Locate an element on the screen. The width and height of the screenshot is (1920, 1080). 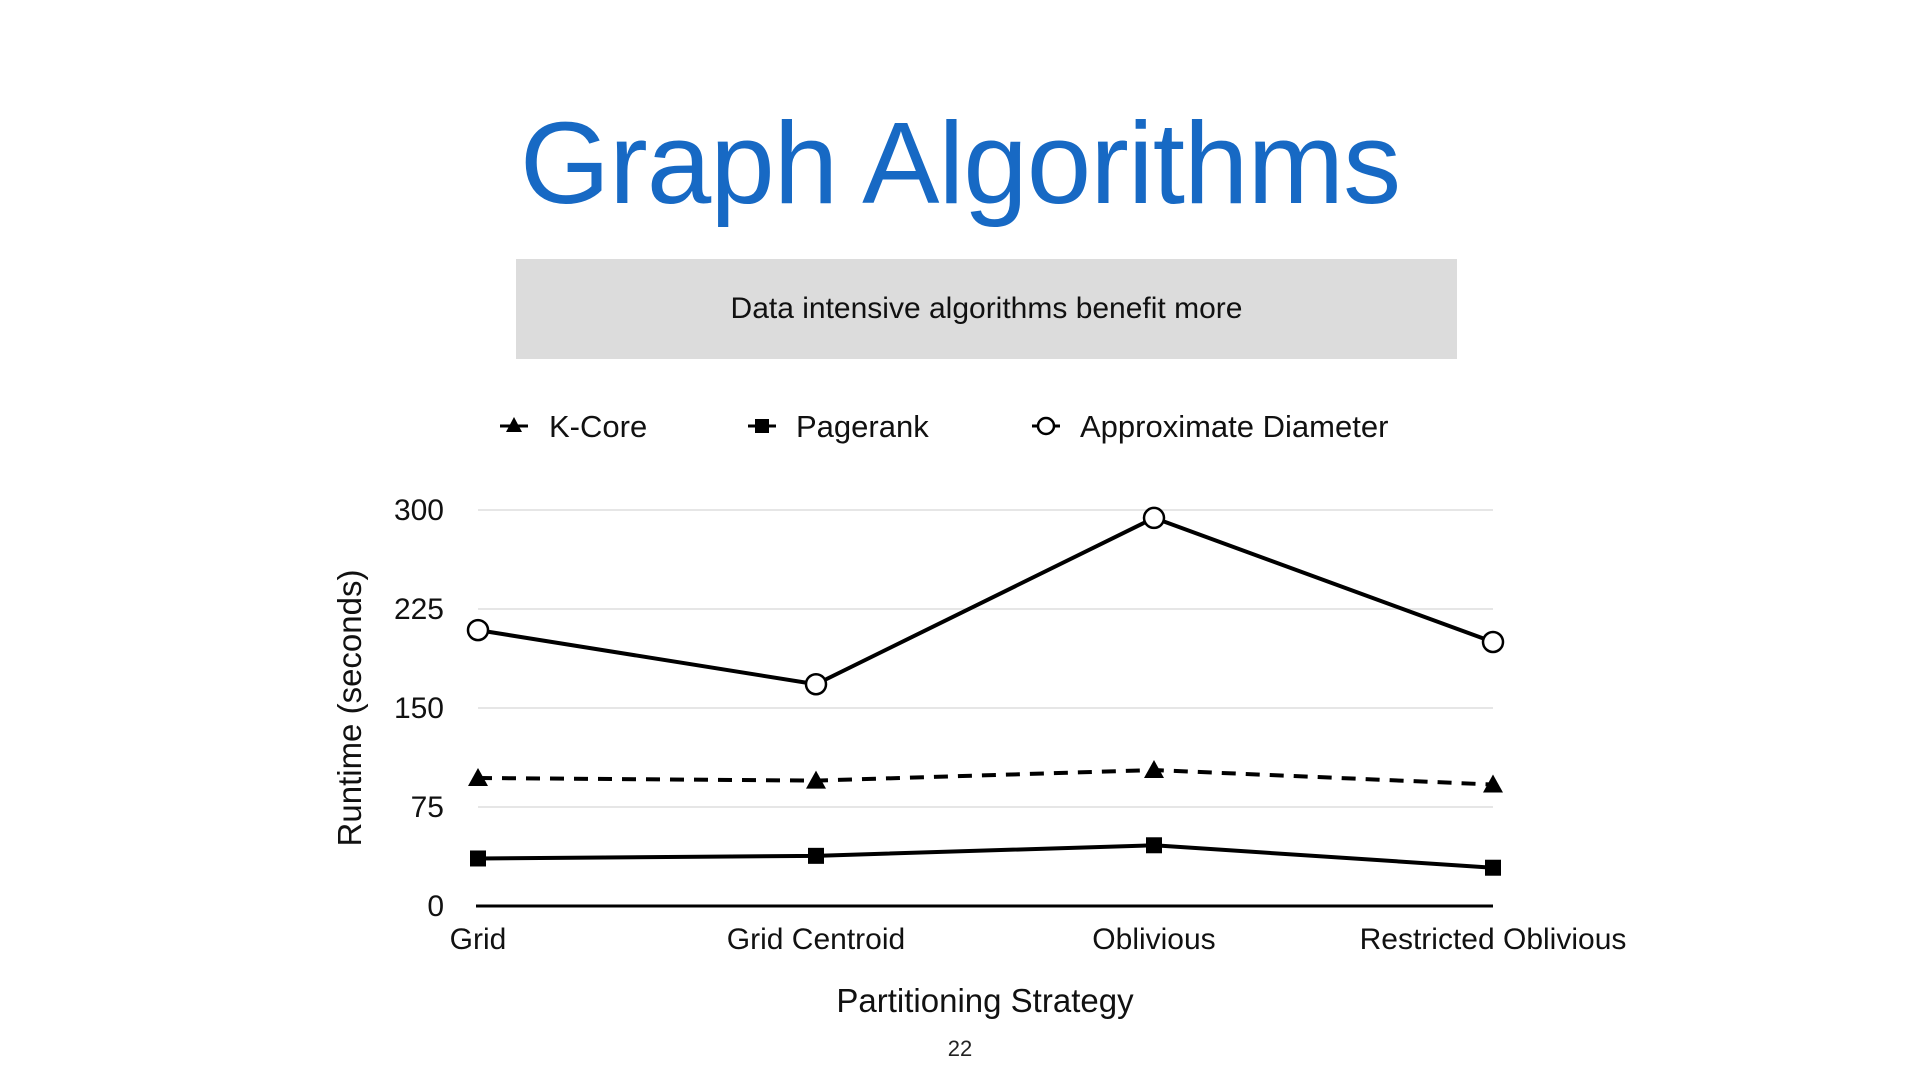
y-tick-label: 225 is located at coordinates (419, 609).